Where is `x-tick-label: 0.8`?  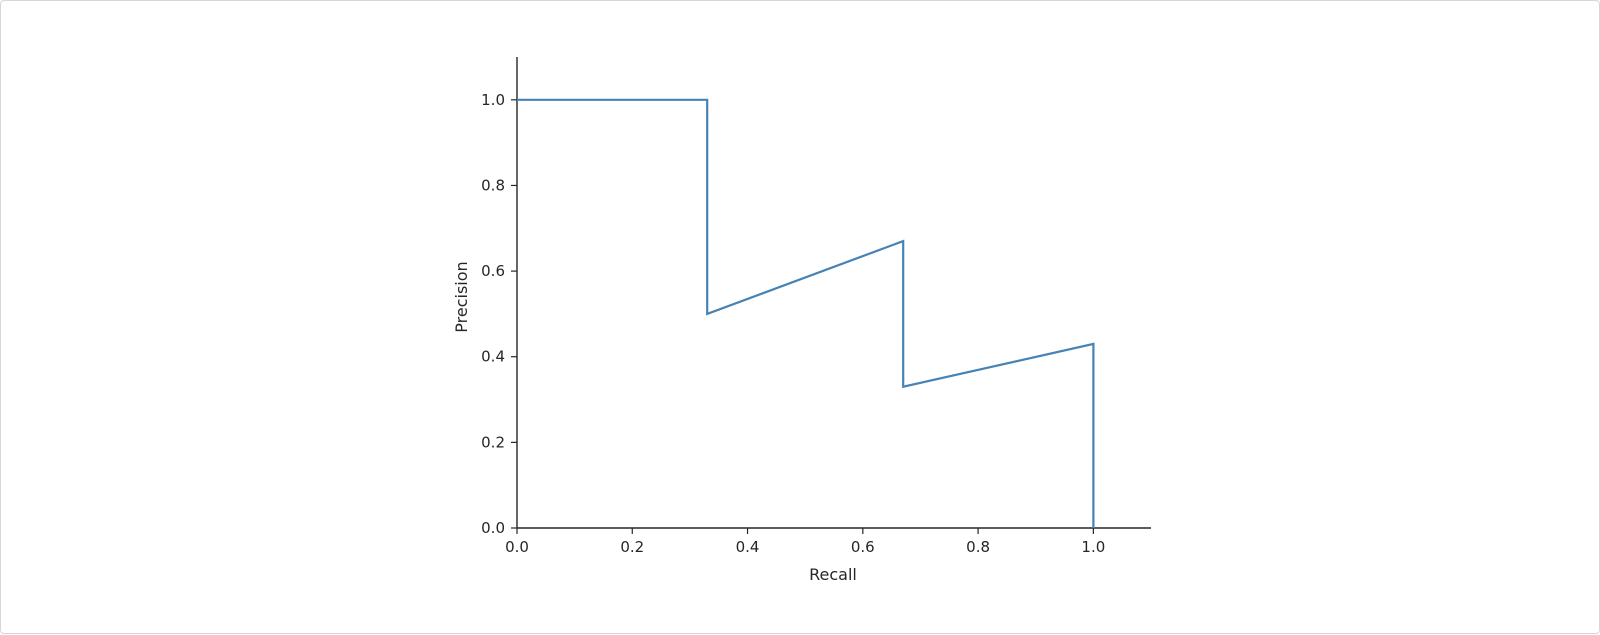 x-tick-label: 0.8 is located at coordinates (978, 547).